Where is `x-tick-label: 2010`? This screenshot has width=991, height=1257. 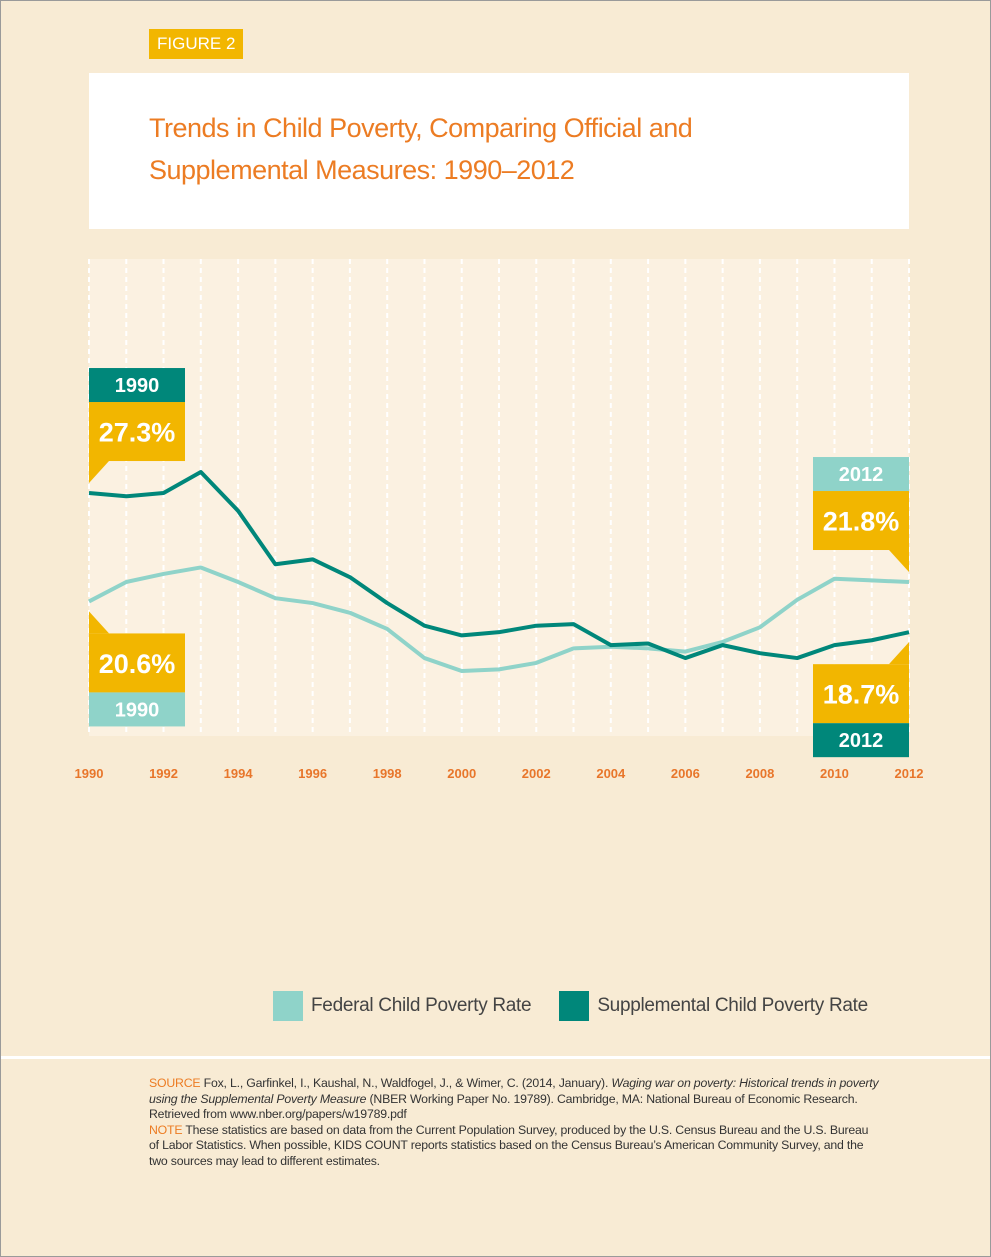 x-tick-label: 2010 is located at coordinates (834, 773).